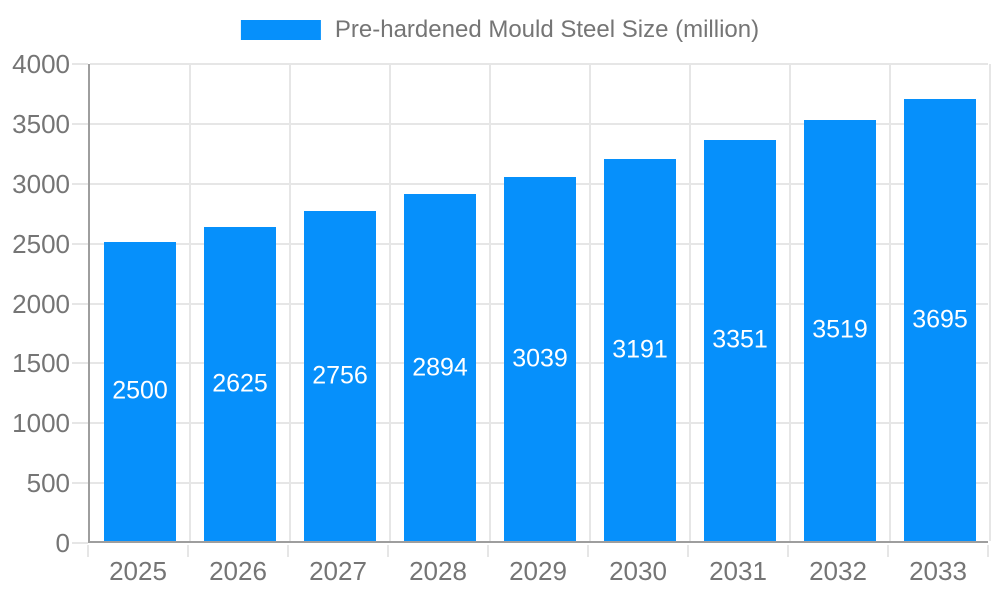 The height and width of the screenshot is (600, 1000). I want to click on bar-value-label: 2500, so click(140, 390).